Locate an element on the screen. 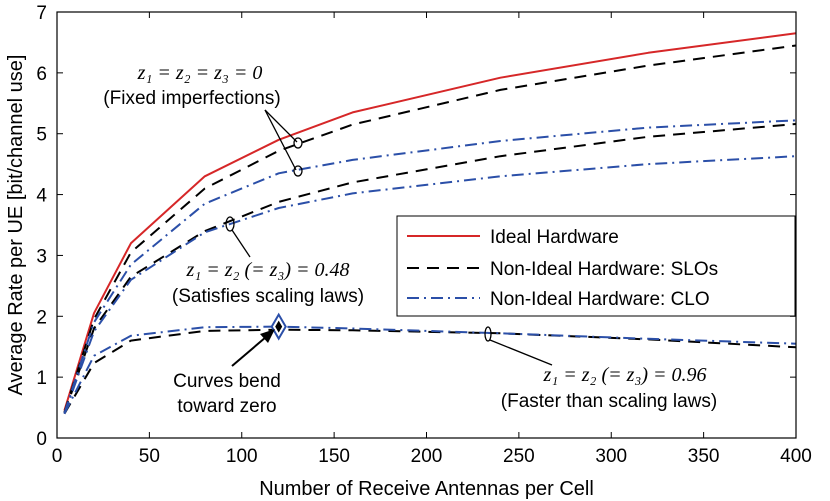 The width and height of the screenshot is (830, 501). annotation-satisfies-pointer is located at coordinates (241, 243).